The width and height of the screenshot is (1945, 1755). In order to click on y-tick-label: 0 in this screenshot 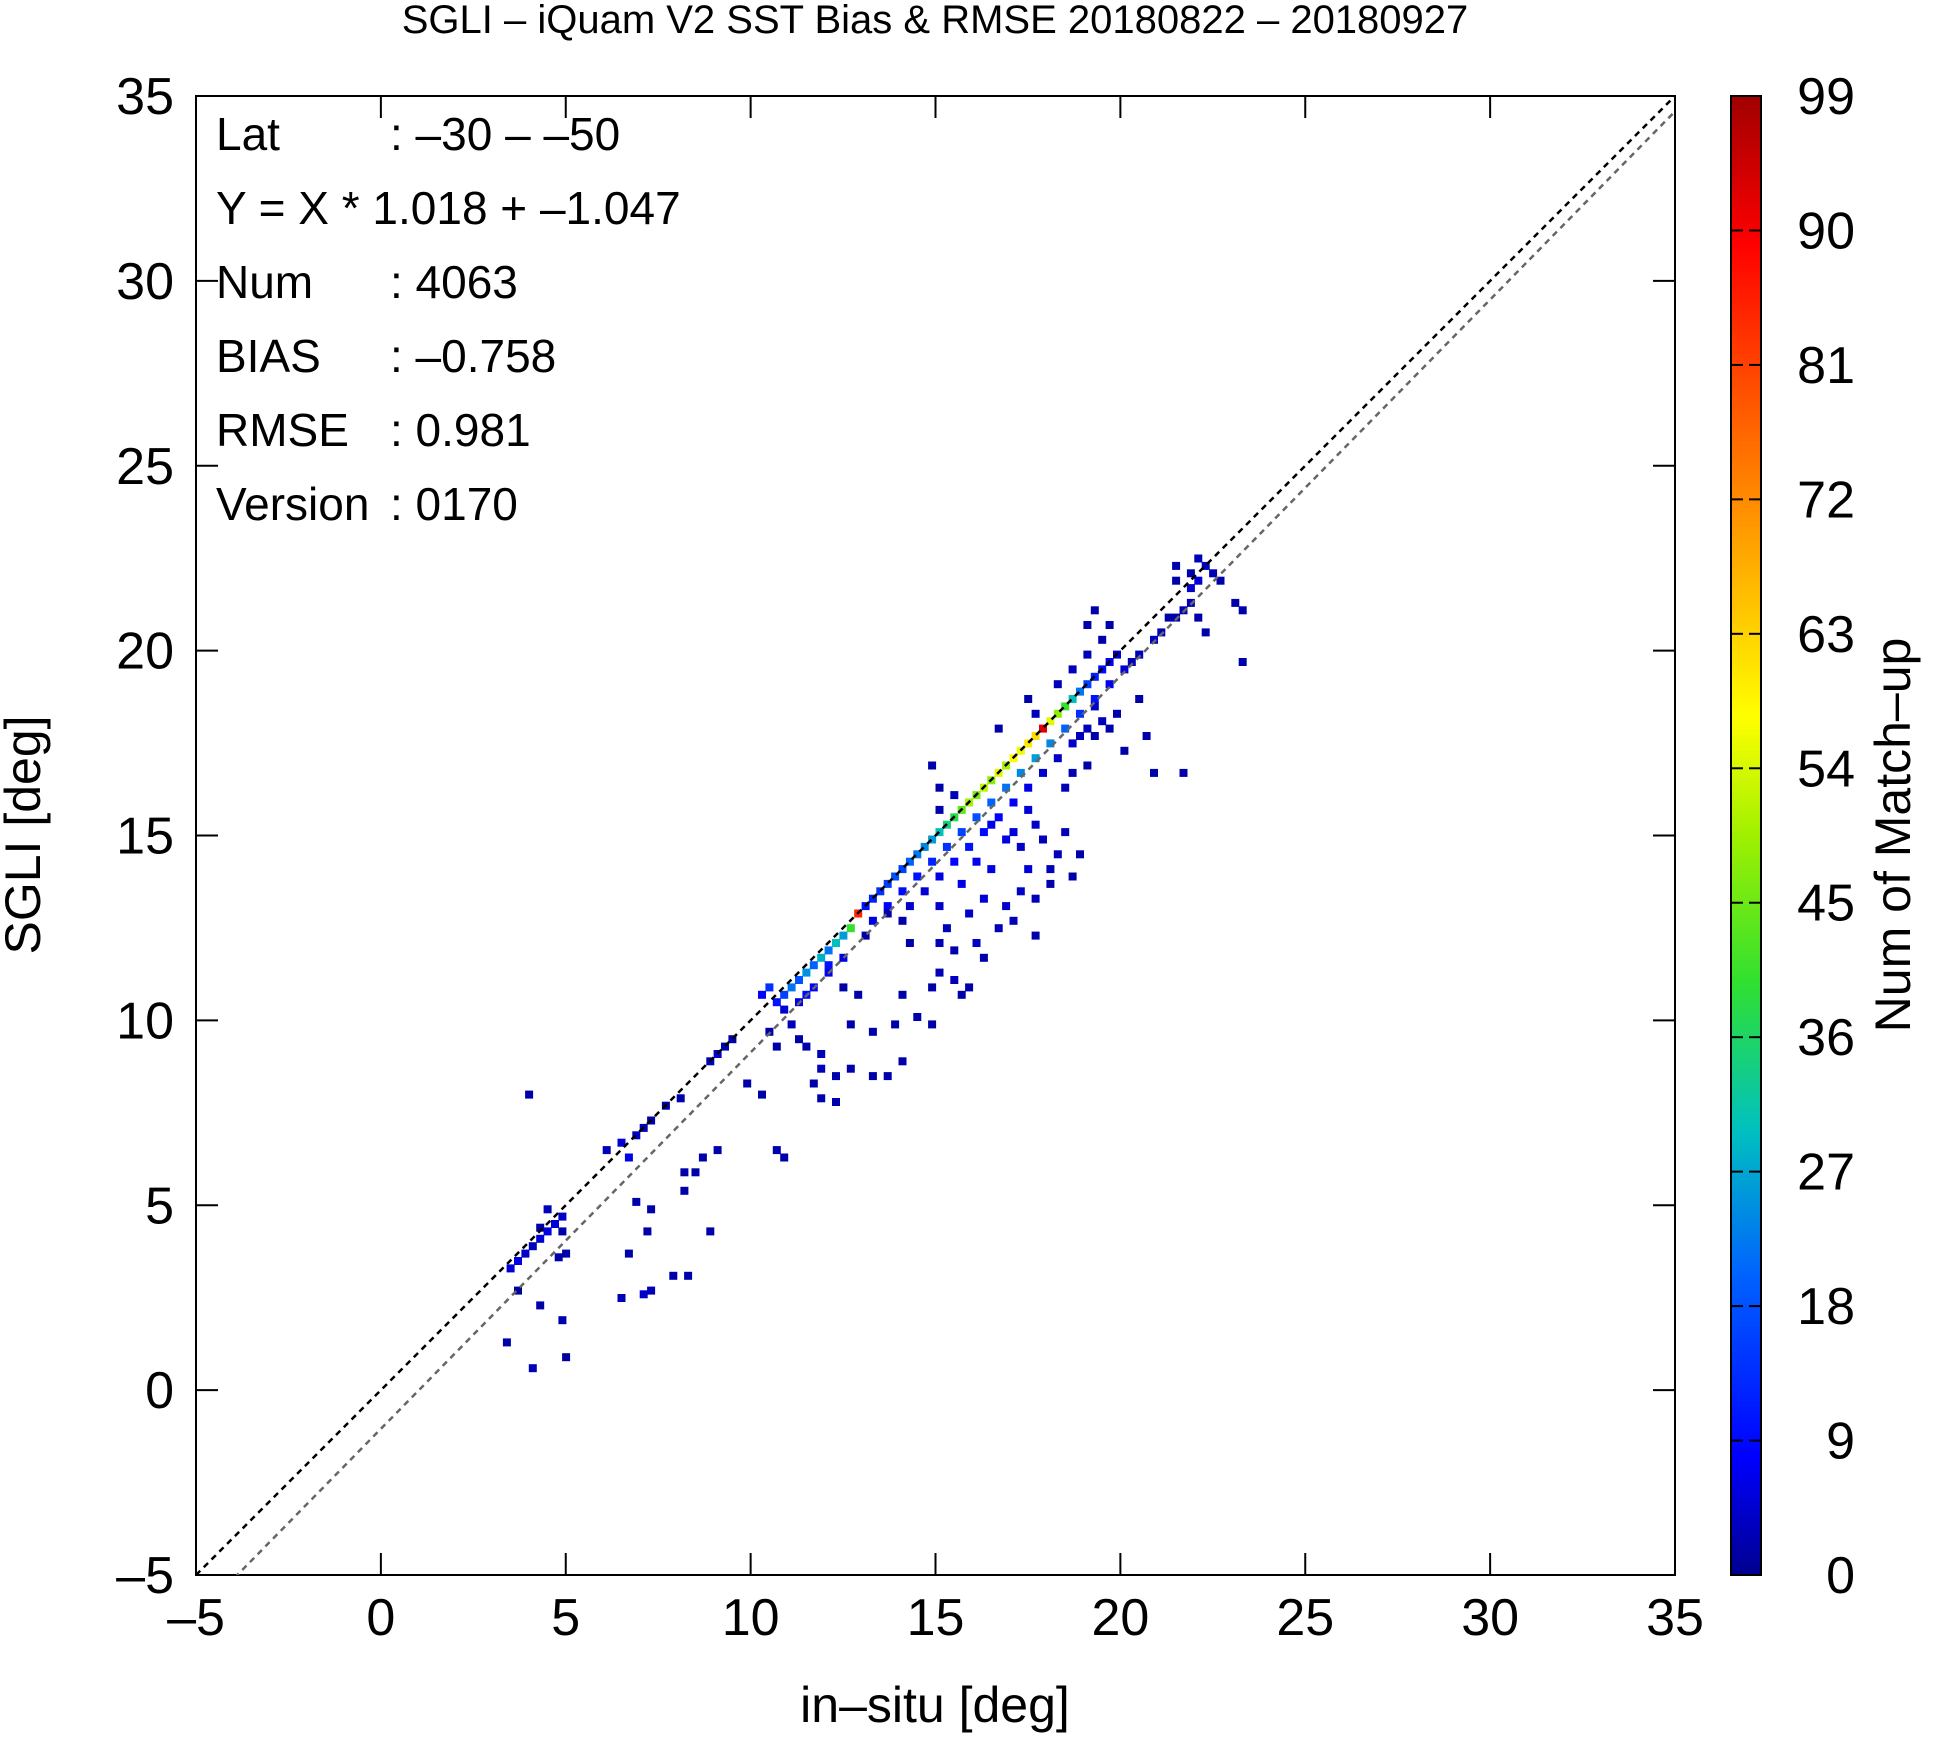, I will do `click(159, 1391)`.